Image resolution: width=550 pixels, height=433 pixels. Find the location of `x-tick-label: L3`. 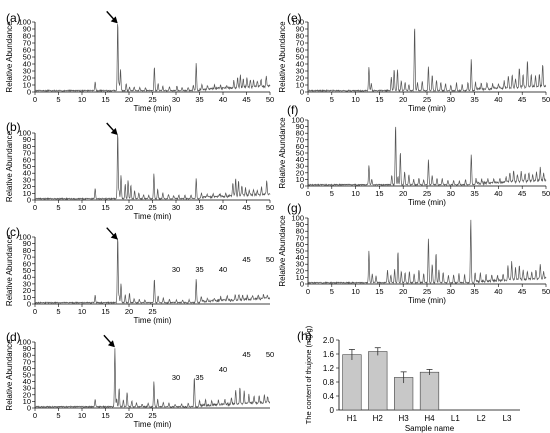

x-tick-label: L3 is located at coordinates (507, 418).